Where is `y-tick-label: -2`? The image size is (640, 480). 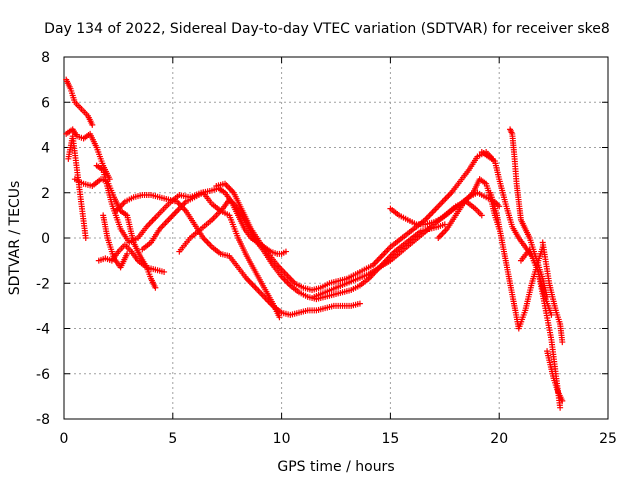 y-tick-label: -2 is located at coordinates (43, 284).